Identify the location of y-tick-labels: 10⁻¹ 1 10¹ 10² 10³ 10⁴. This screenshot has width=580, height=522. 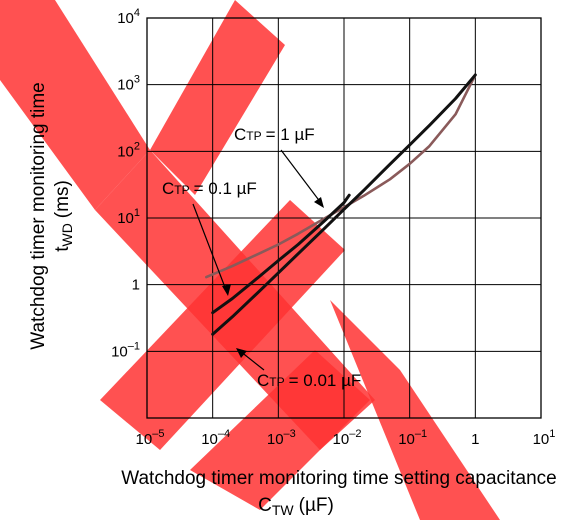
(125, 183).